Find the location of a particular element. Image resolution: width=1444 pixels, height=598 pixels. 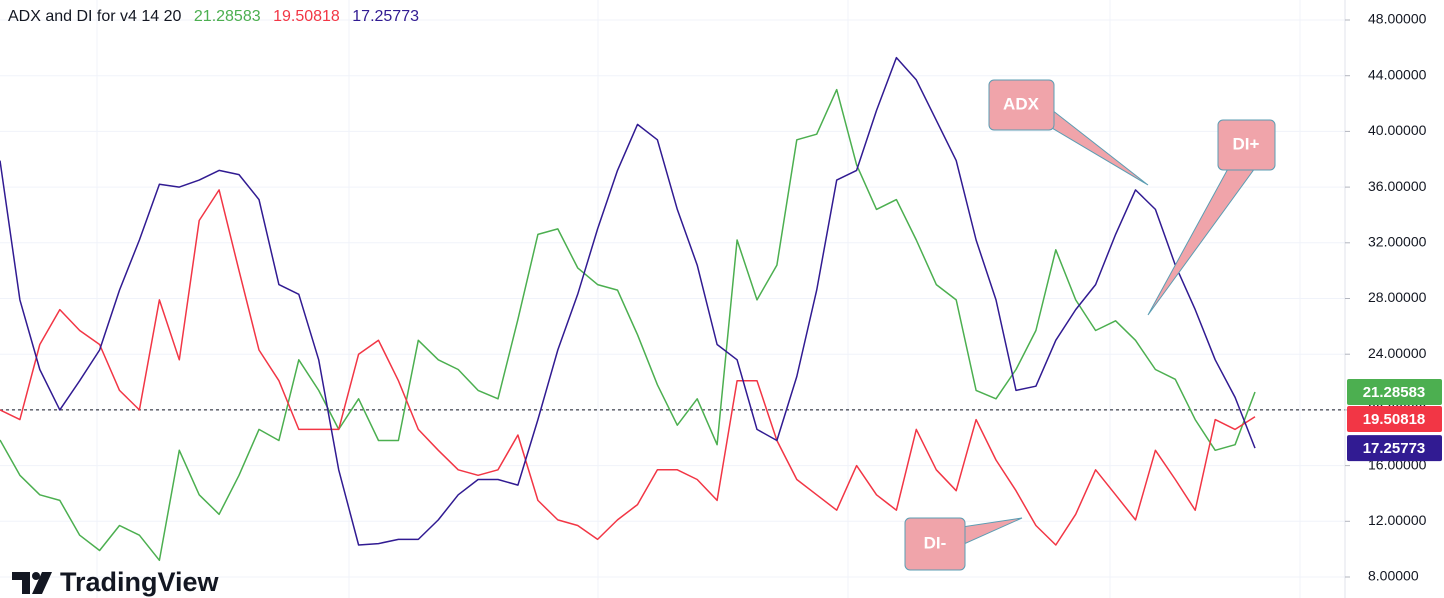

legend-value: 19.50818 is located at coordinates (306, 16).